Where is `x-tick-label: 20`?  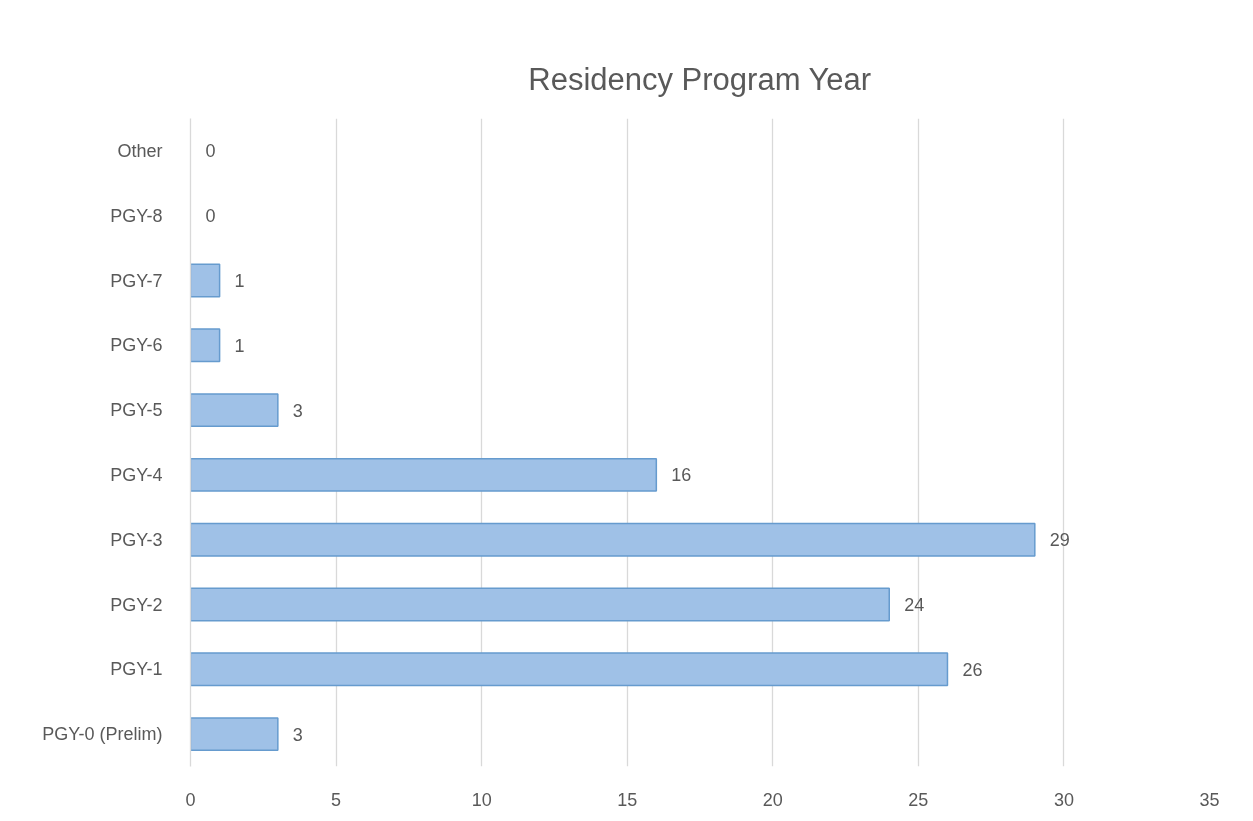 x-tick-label: 20 is located at coordinates (772, 799).